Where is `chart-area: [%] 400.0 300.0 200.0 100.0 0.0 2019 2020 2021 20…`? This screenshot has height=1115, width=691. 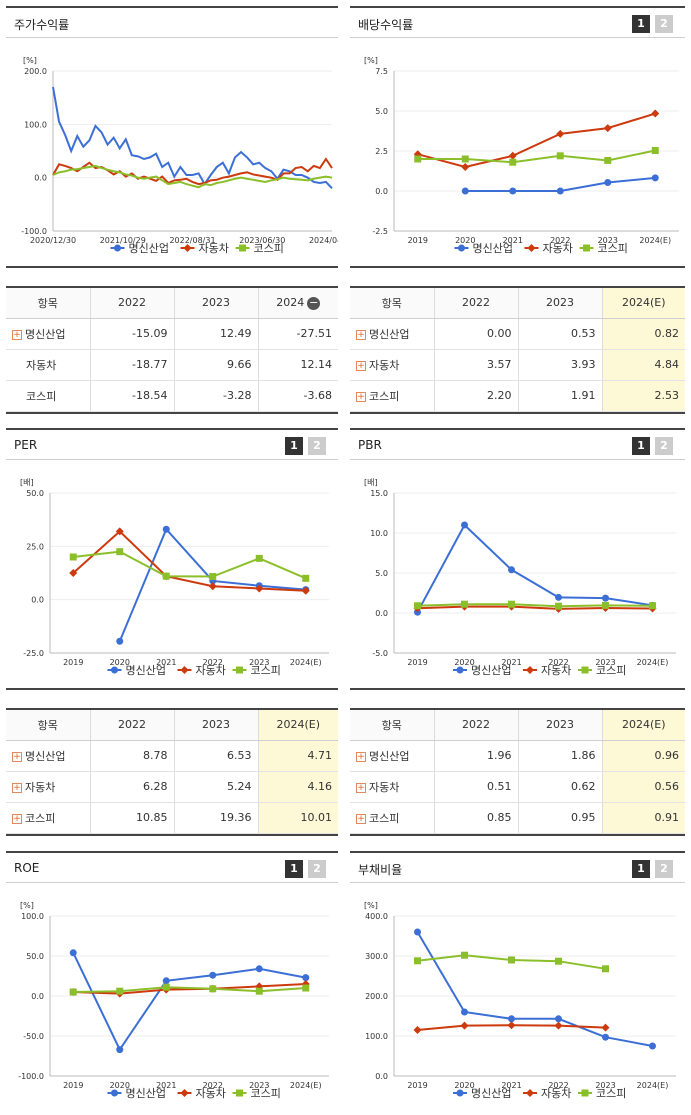
chart-area: [%] 400.0 300.0 200.0 100.0 0.0 2019 2020 2021 20… is located at coordinates (517, 997).